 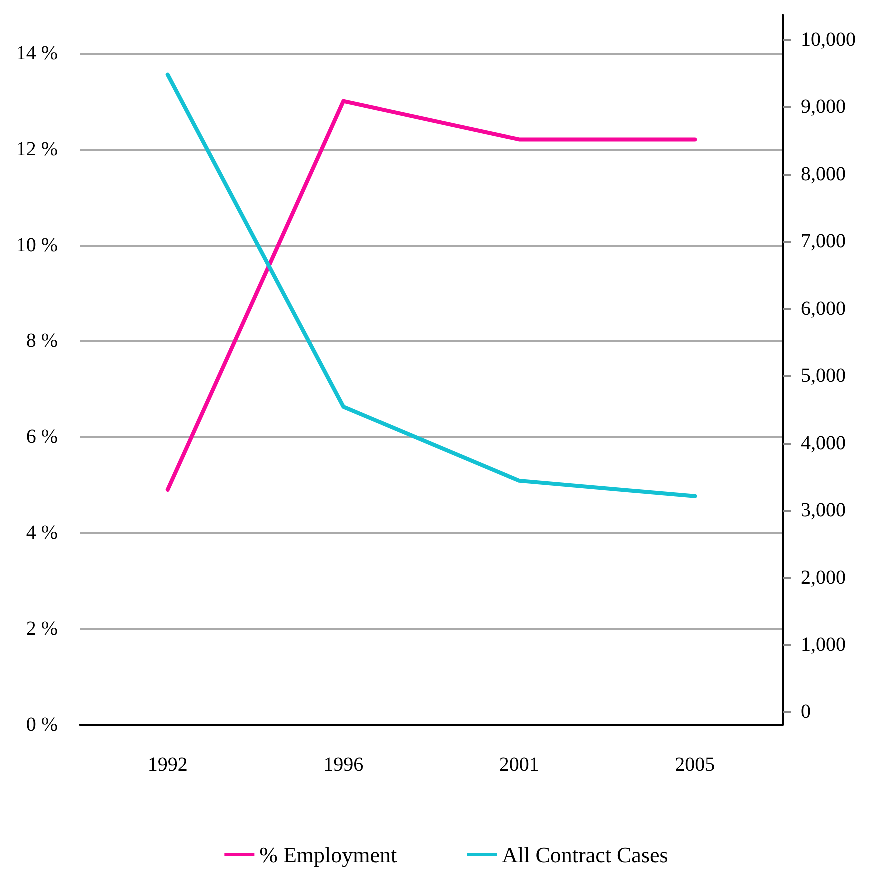 What do you see at coordinates (823, 645) in the screenshot?
I see `y2-tick-label: 1,000` at bounding box center [823, 645].